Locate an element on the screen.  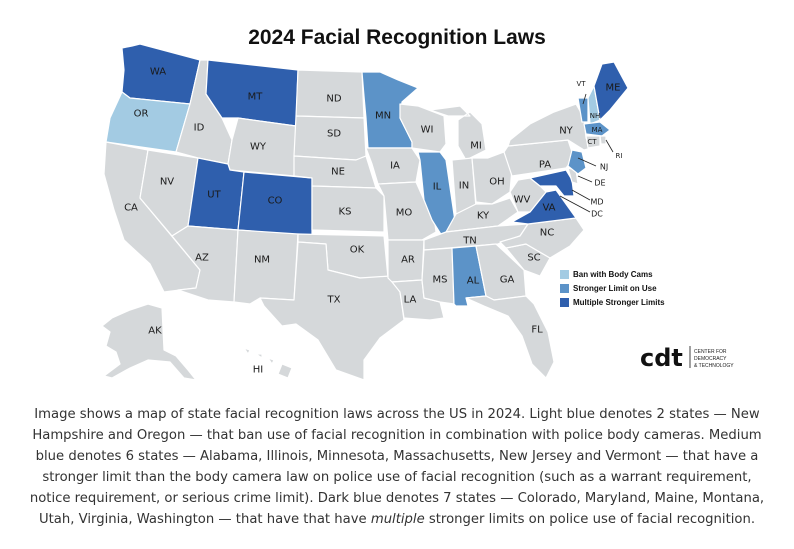
label-UT: UT is located at coordinates (214, 195).